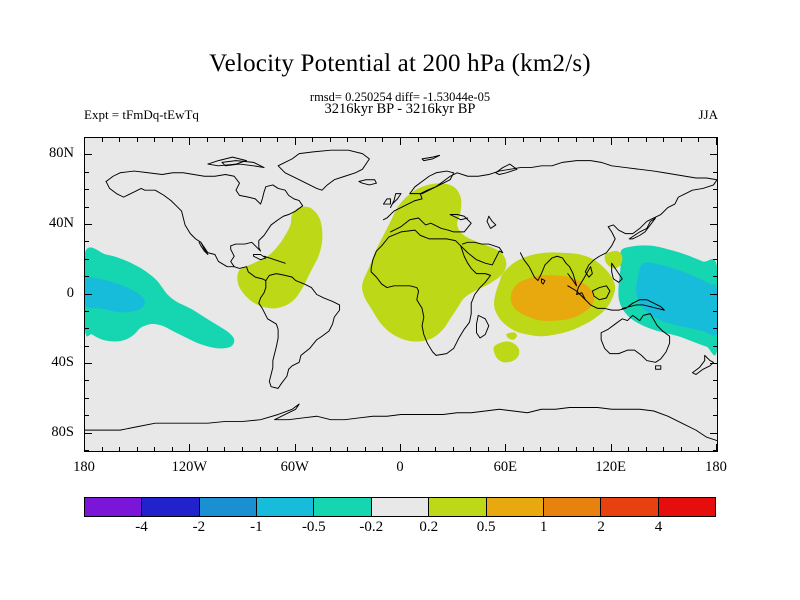  Describe the element at coordinates (716, 467) in the screenshot. I see `x-axis-label: 180` at that location.